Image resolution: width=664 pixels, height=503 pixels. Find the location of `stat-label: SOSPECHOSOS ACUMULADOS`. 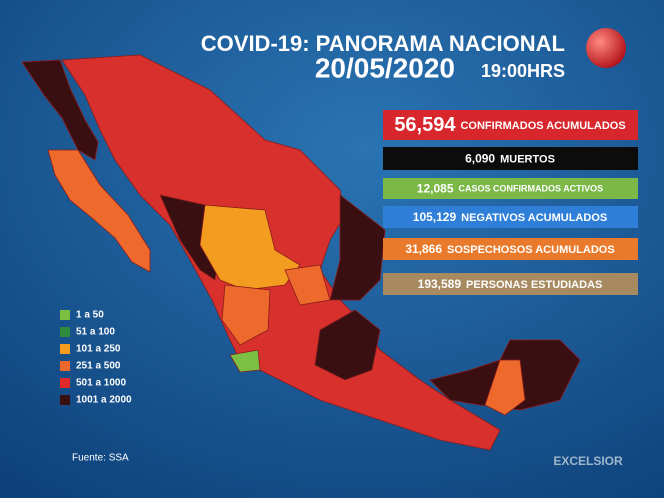

stat-label: SOSPECHOSOS ACUMULADOS is located at coordinates (531, 250).